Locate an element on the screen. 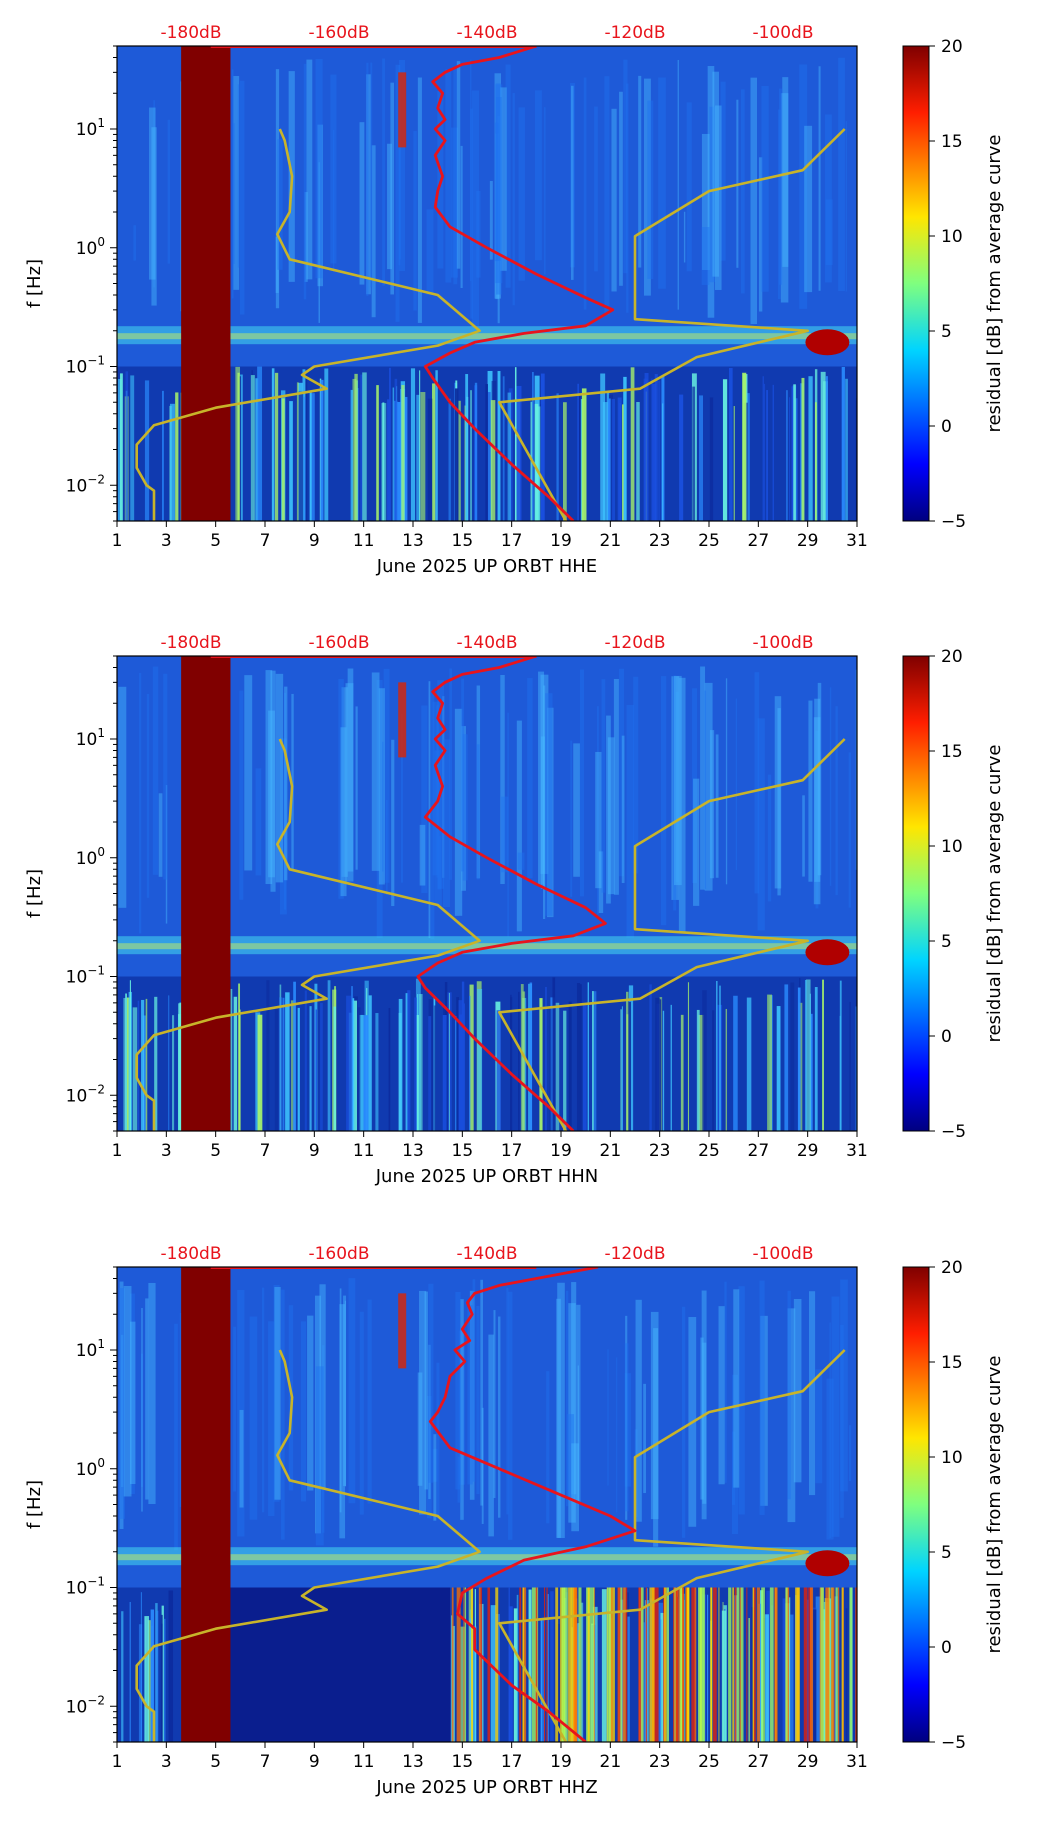 This screenshot has width=1052, height=1823. db-scale-label: -160dB is located at coordinates (338, 643).